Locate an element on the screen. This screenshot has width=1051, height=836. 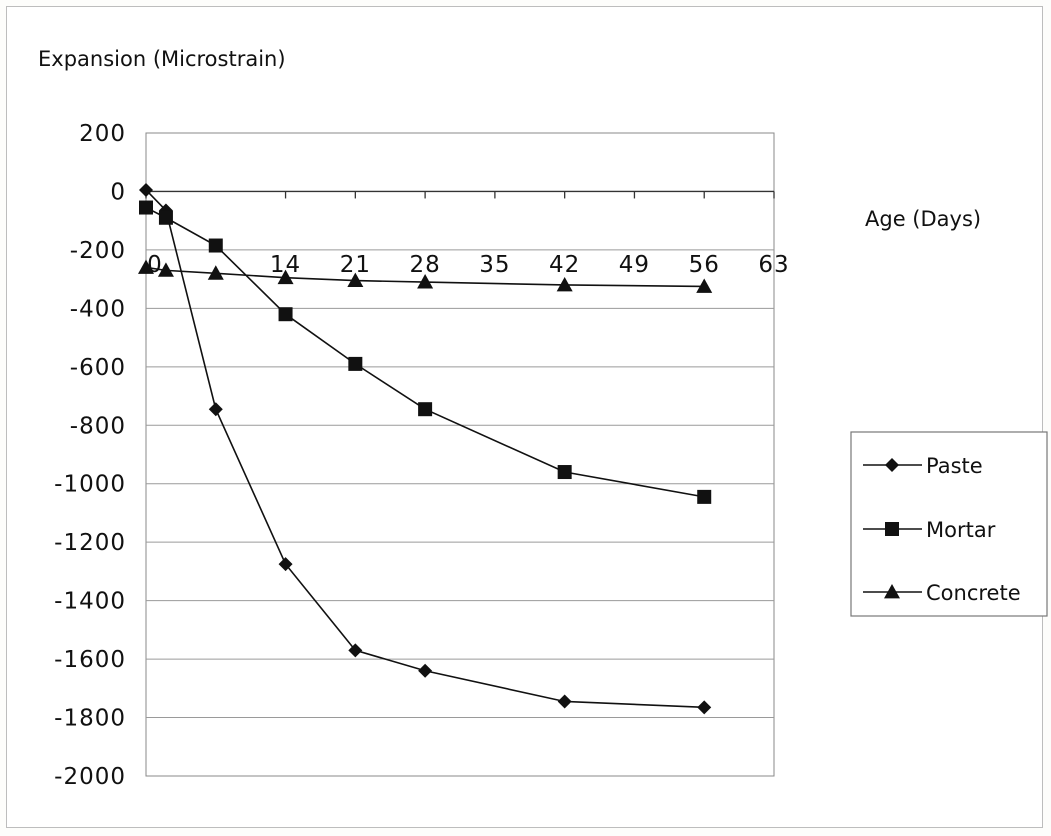
y-tick-label: -600 is located at coordinates (98, 368).